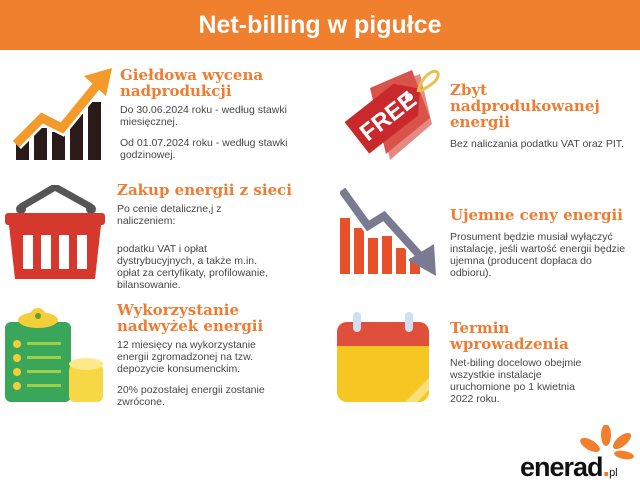  What do you see at coordinates (509, 336) in the screenshot?
I see `section-heading: Termin wprowadzenia` at bounding box center [509, 336].